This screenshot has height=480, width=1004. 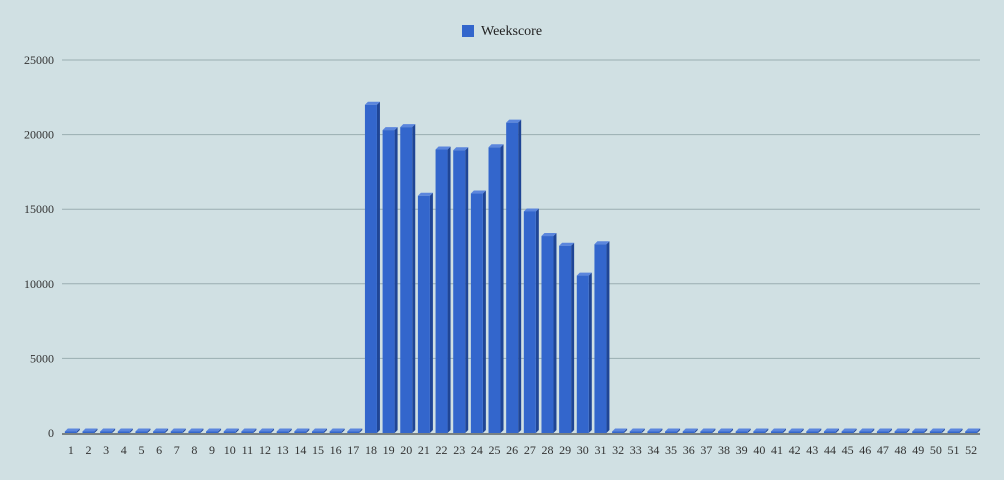 What do you see at coordinates (39, 209) in the screenshot?
I see `y-tick-label: 15000` at bounding box center [39, 209].